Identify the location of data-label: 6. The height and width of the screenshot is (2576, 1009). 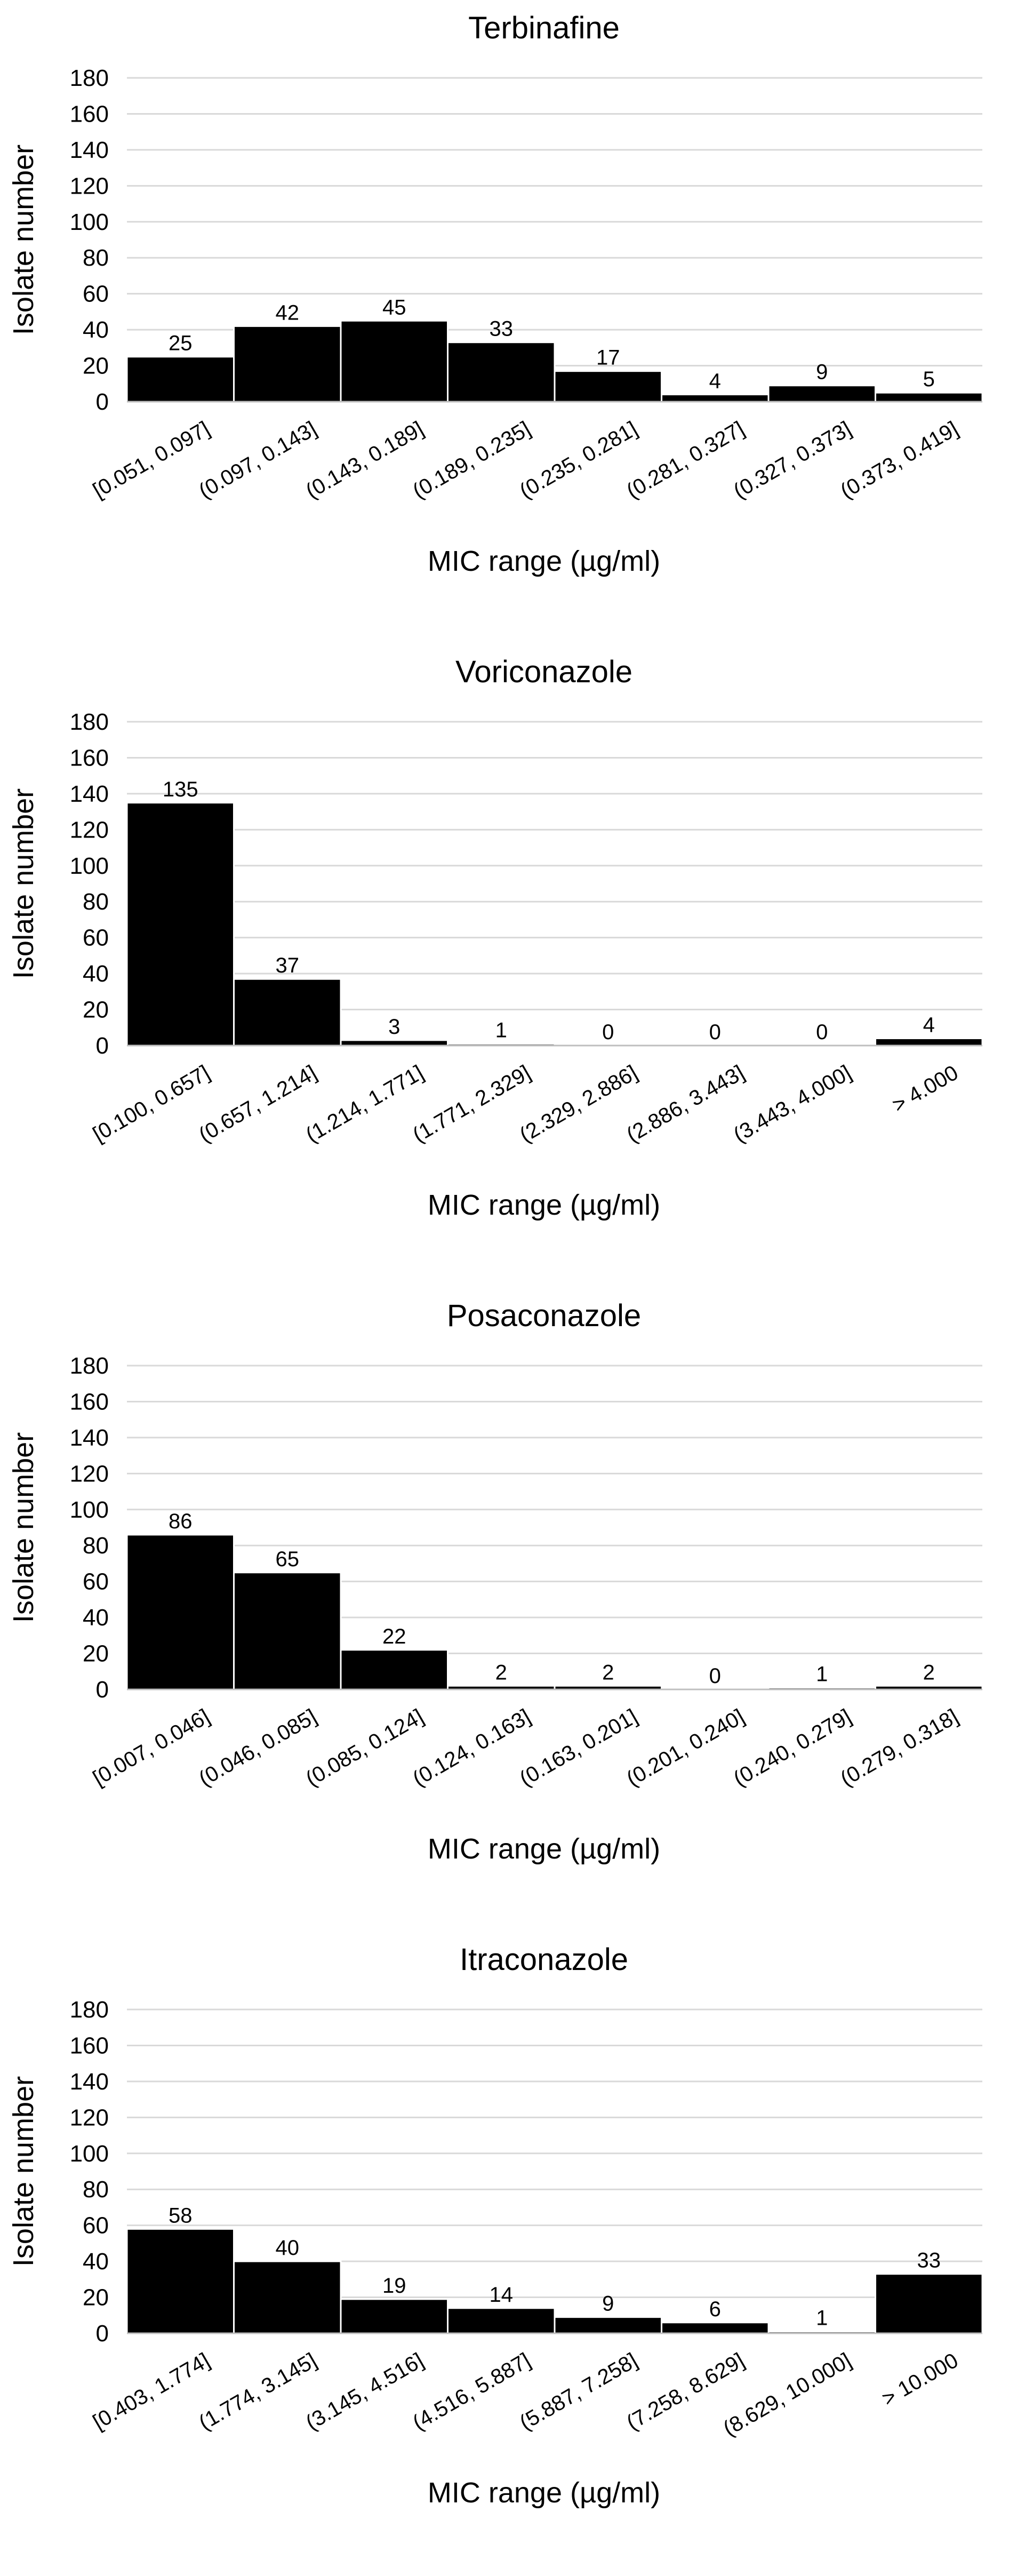
(715, 2309).